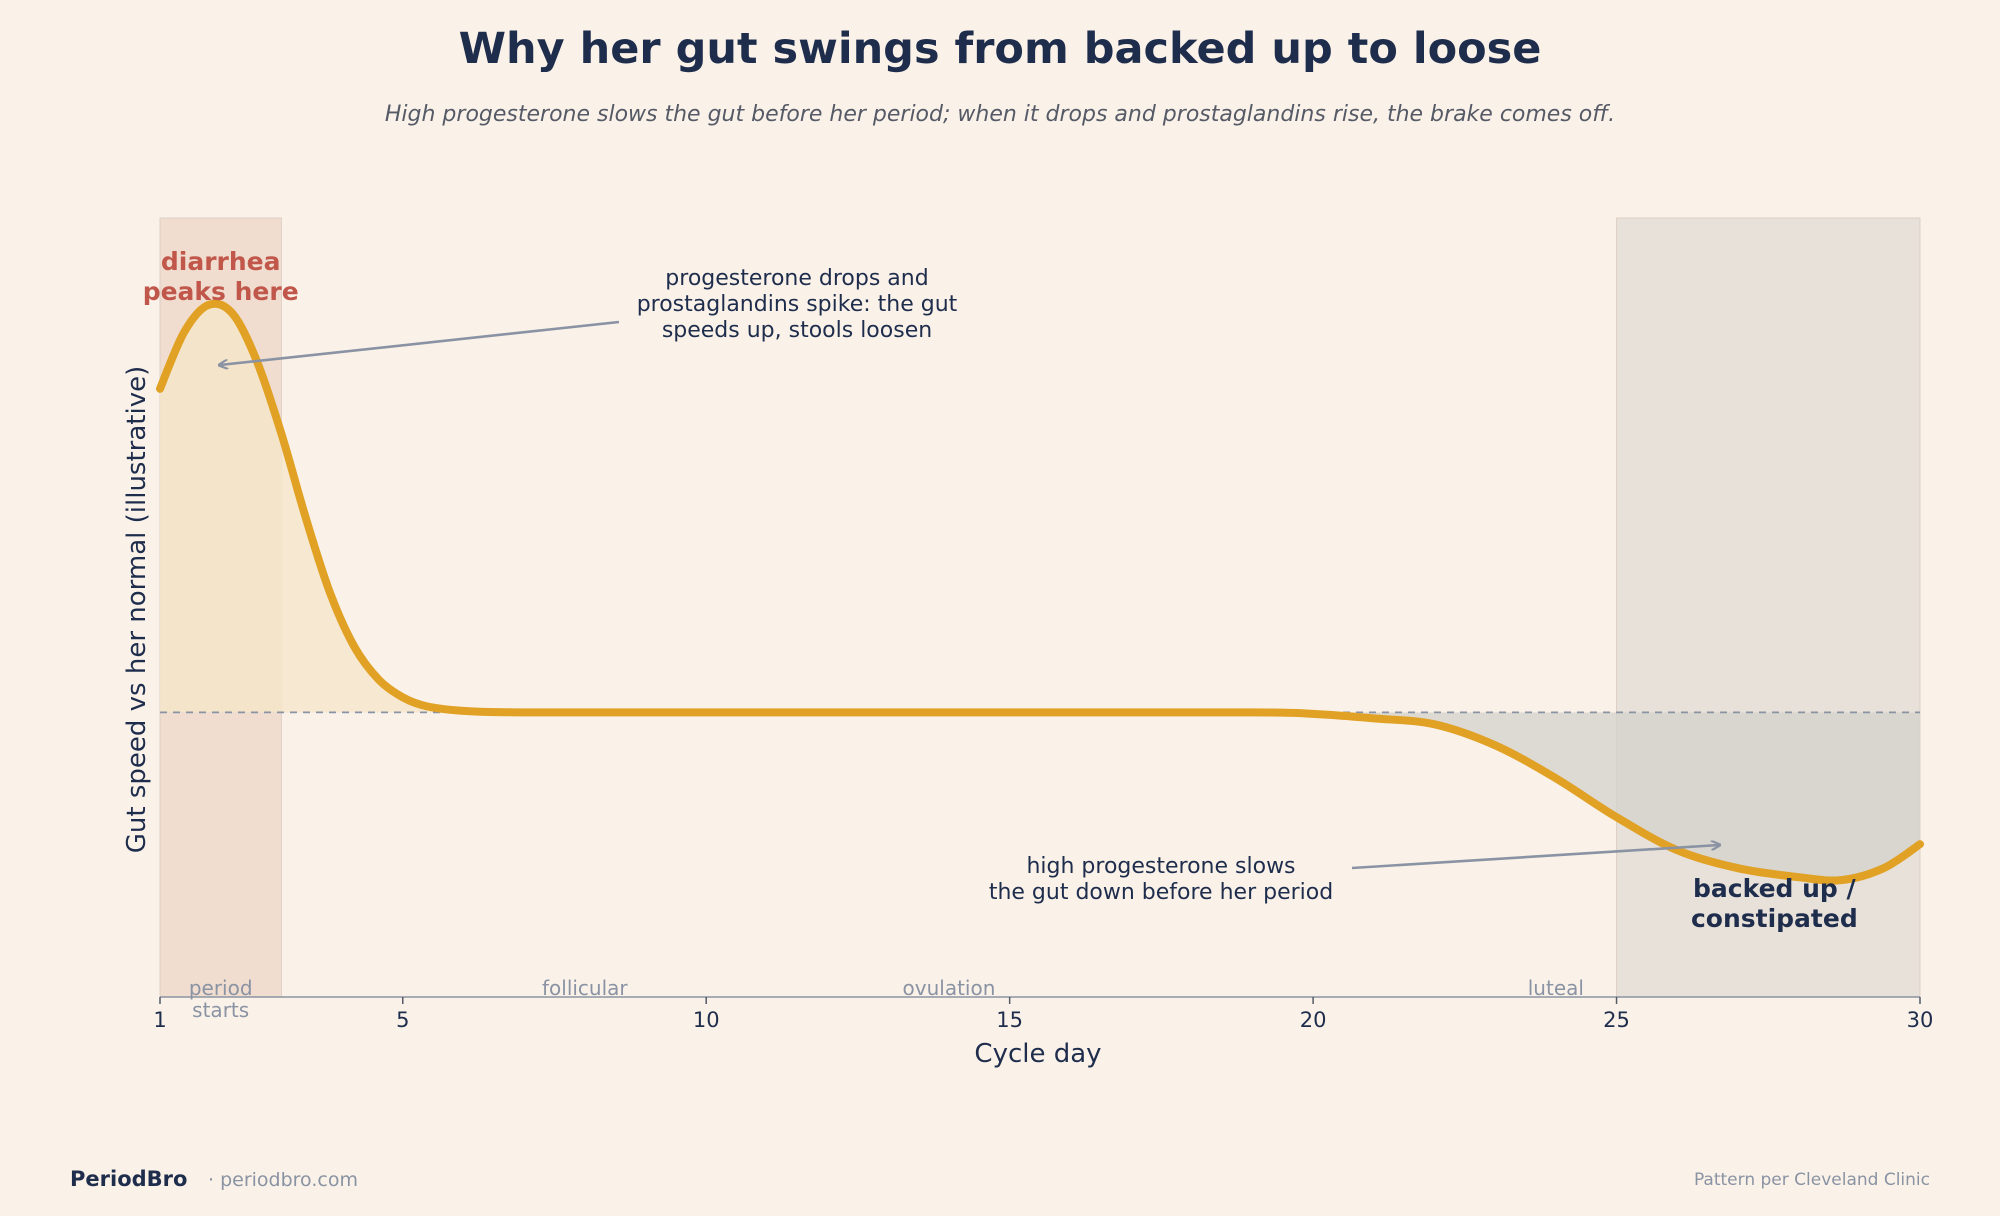  I want to click on phase-label: luteal, so click(1556, 988).